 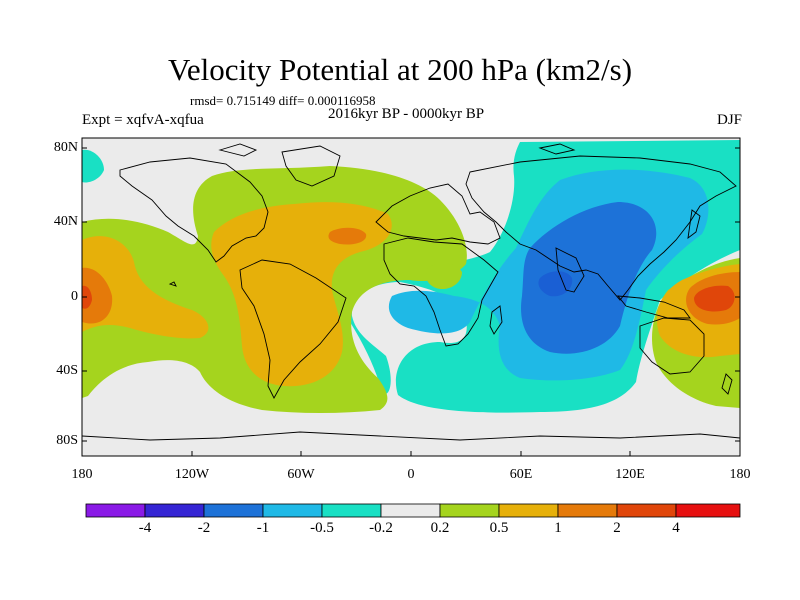 I want to click on coastline-greenland, so click(x=311, y=166).